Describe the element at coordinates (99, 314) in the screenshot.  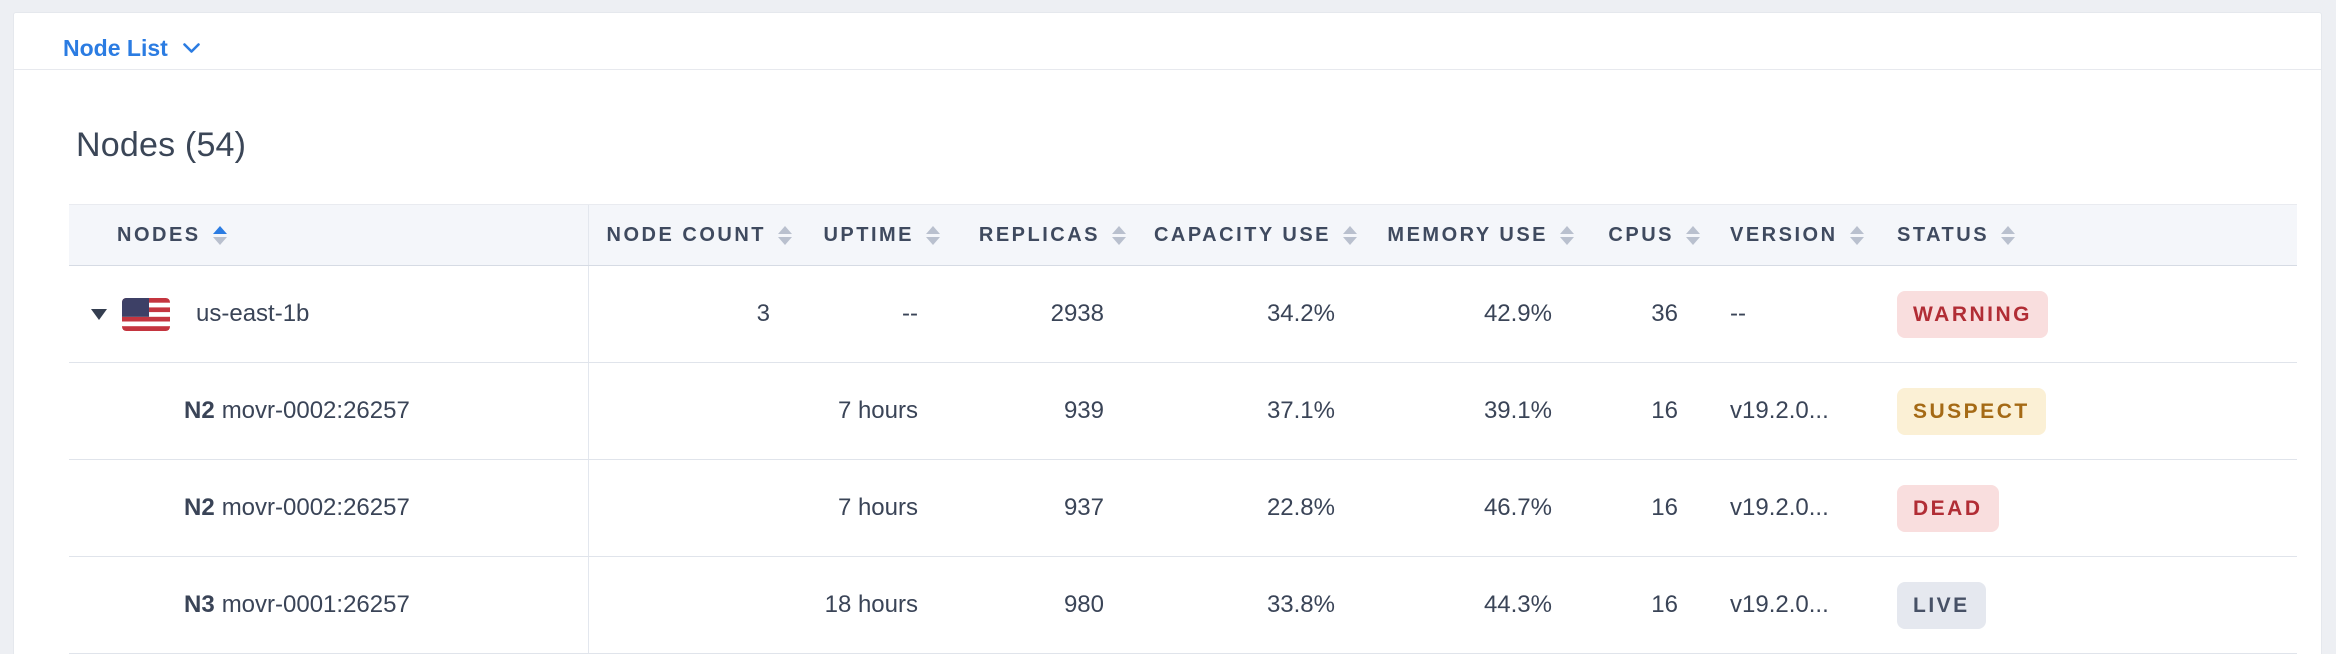
I see `expand-caret-icon` at that location.